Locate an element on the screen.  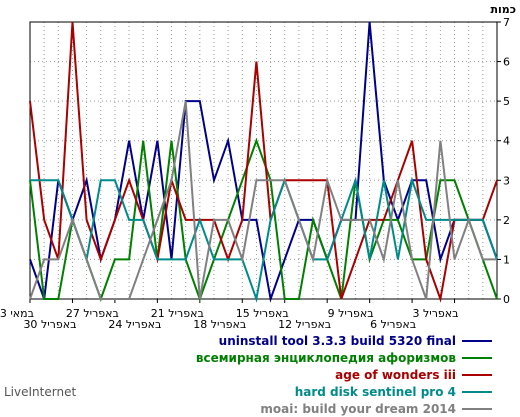
x-tick-label: 12 באפריל is located at coordinates (304, 324).